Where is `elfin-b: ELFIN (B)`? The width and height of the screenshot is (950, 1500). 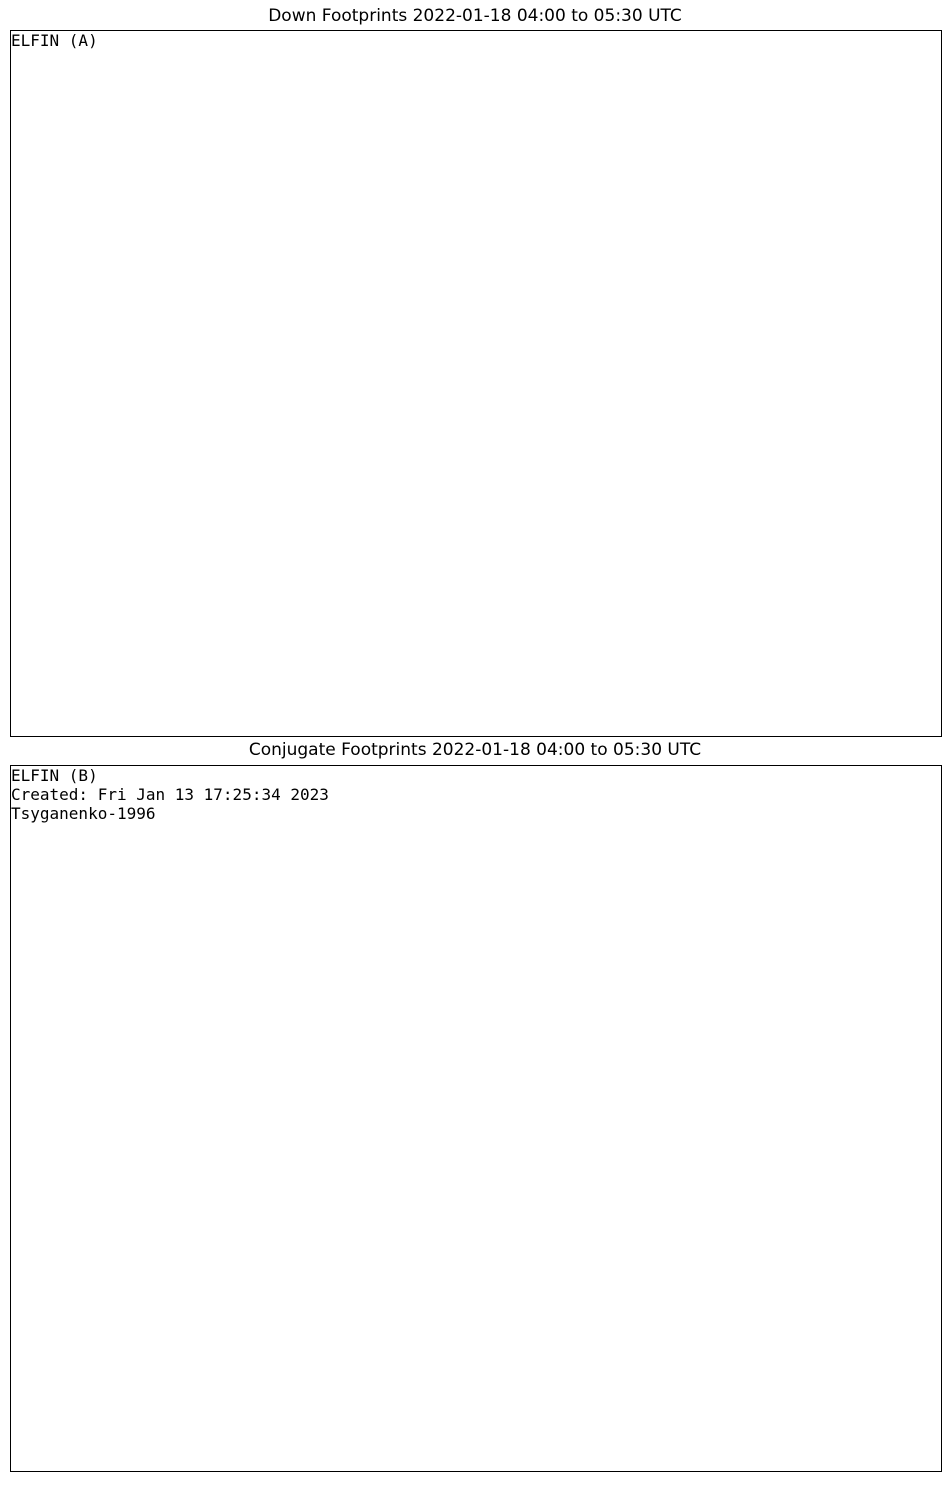
elfin-b: ELFIN (B) is located at coordinates (54, 775).